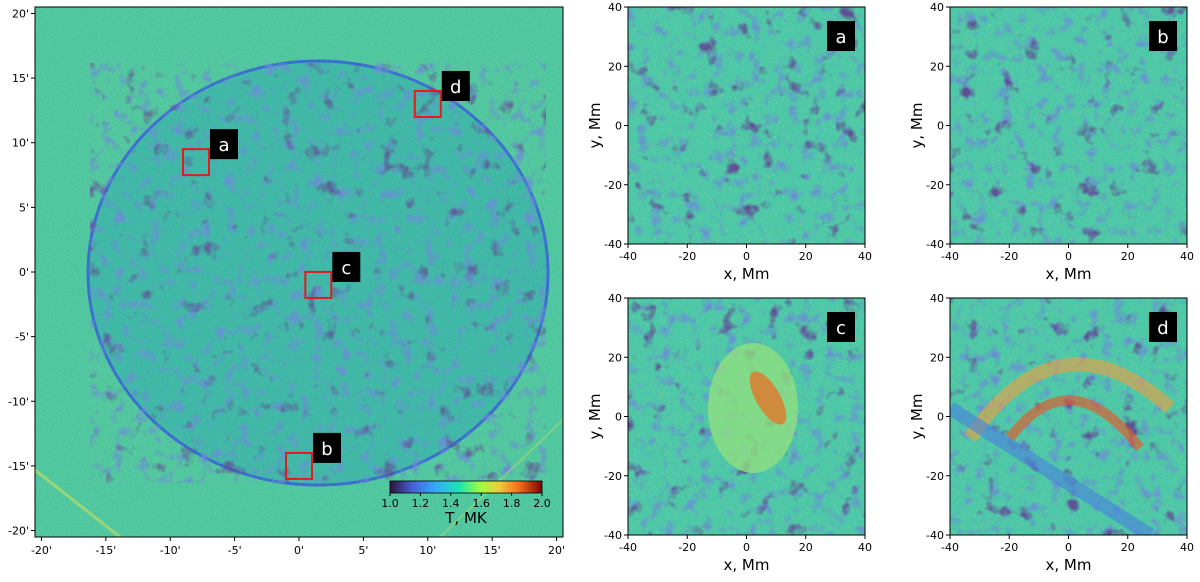 This screenshot has height=582, width=1200. What do you see at coordinates (235, 550) in the screenshot?
I see `x-tick-label: -5'` at bounding box center [235, 550].